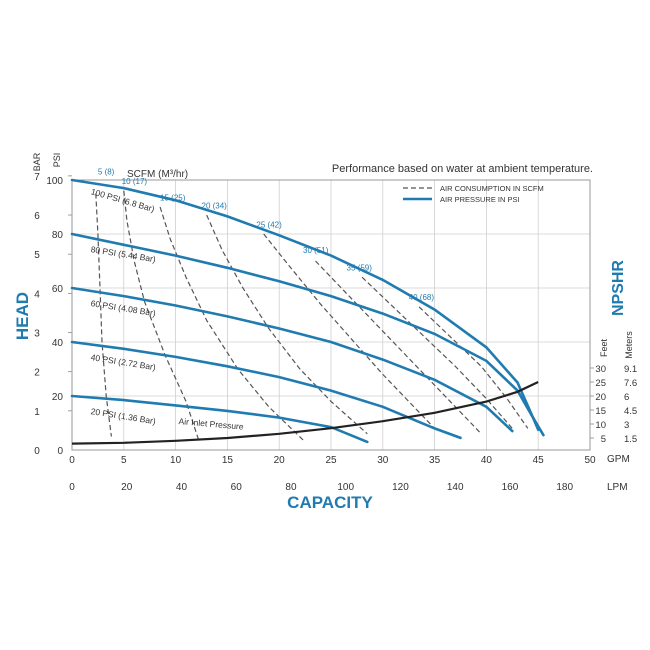 The width and height of the screenshot is (650, 650). What do you see at coordinates (173, 197) in the screenshot?
I see `air-consumption-label: 15 (25)` at bounding box center [173, 197].